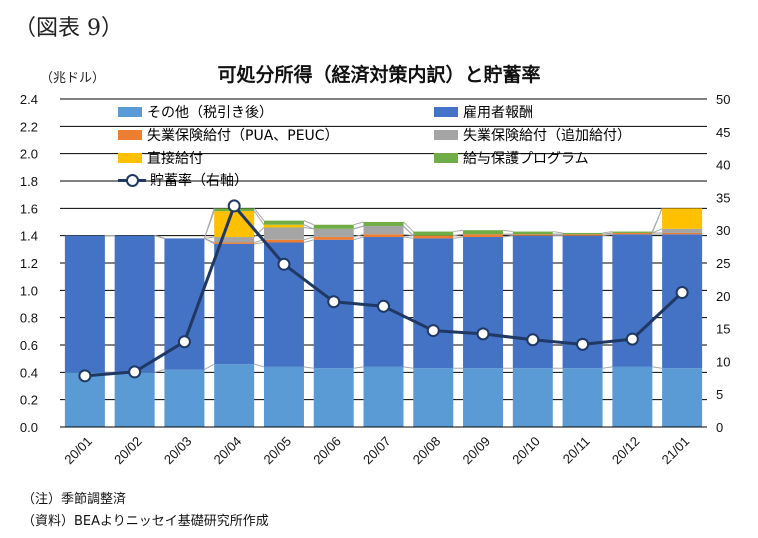 This screenshot has width=758, height=538. I want to click on left-tick-label: 0.0, so click(29, 427).